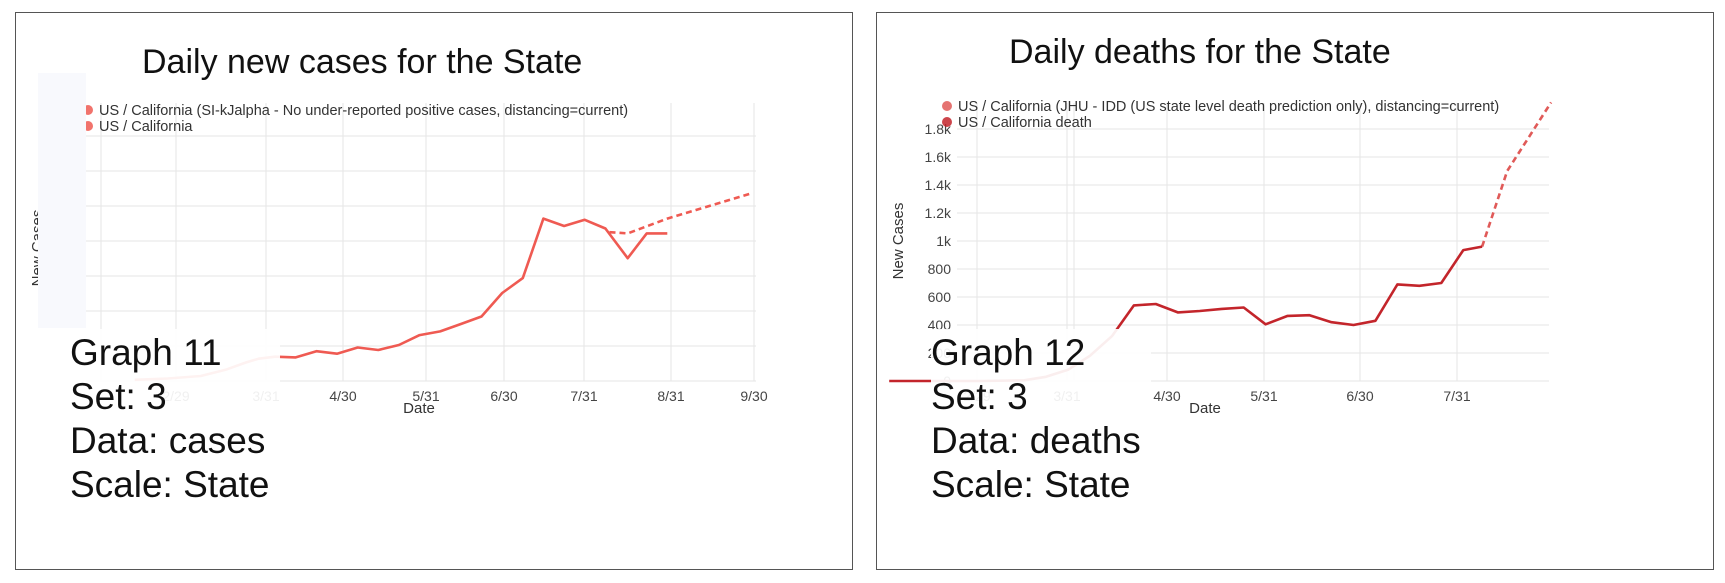  I want to click on y-tick-label: 1.6k, so click(938, 157).